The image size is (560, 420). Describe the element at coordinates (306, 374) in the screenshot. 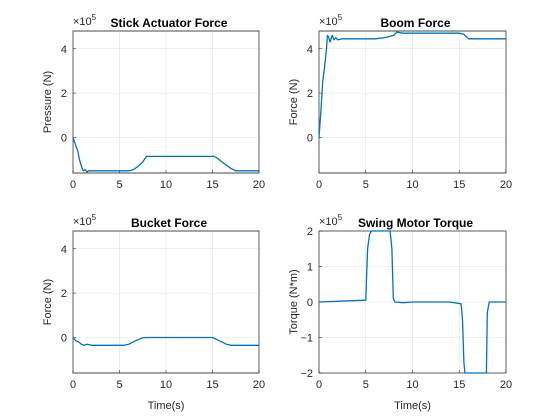

I see `y-tick-label: −2` at that location.